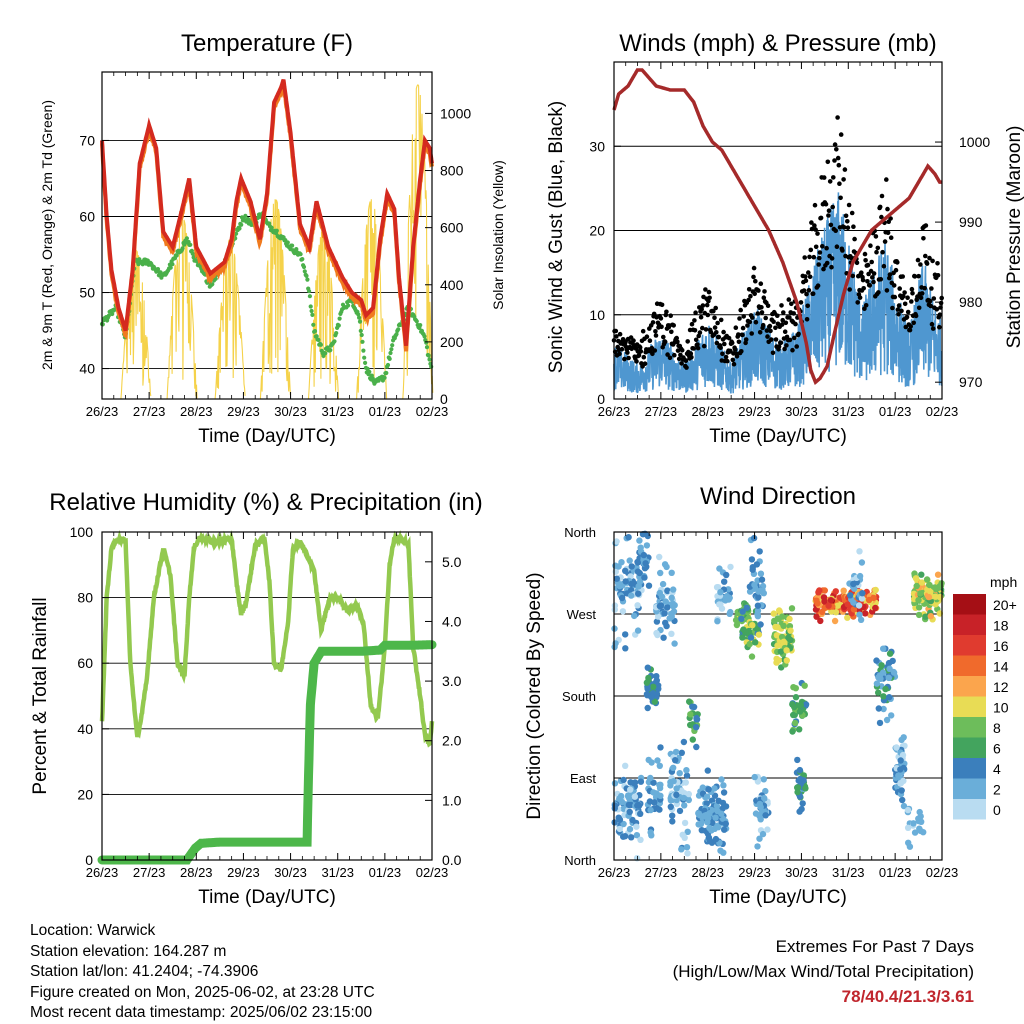 This screenshot has width=1024, height=1024. What do you see at coordinates (997, 728) in the screenshot?
I see `legend-label: 8` at bounding box center [997, 728].